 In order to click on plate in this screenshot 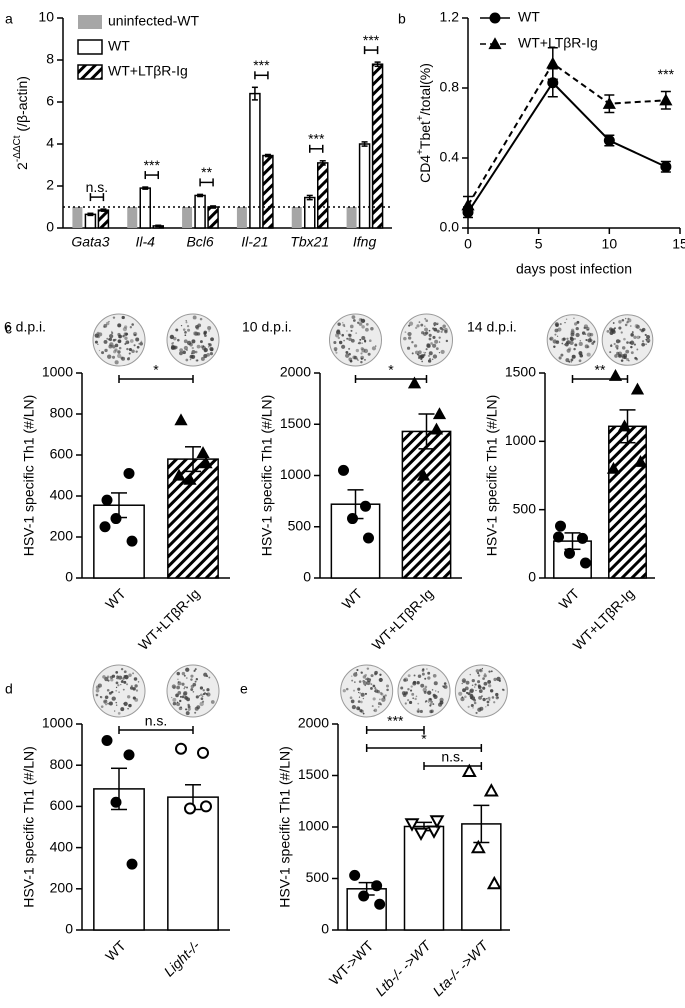, I will do `click(193, 691)`.